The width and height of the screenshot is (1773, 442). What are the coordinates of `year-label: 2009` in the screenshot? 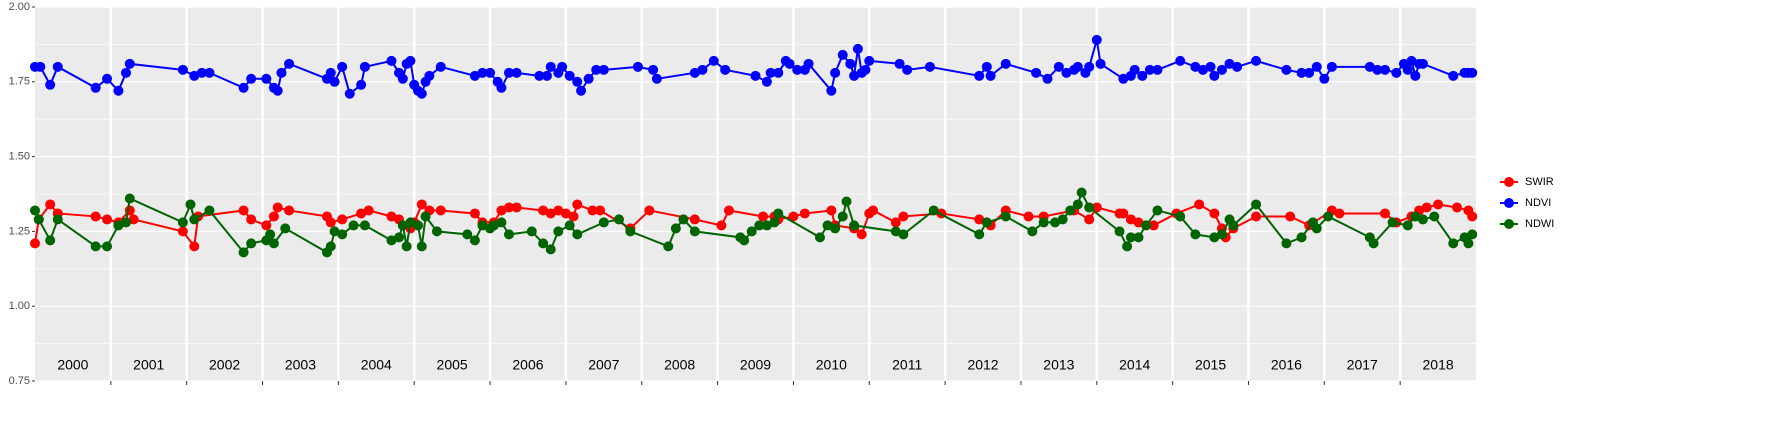 It's located at (755, 365).